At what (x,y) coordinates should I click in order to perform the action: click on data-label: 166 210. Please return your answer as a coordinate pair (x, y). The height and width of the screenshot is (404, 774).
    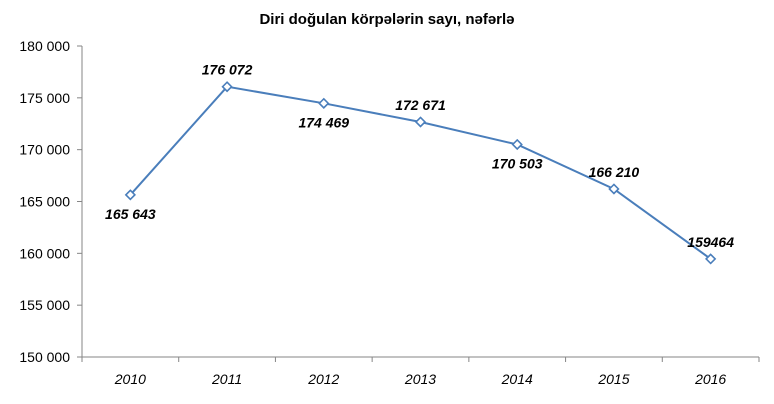
    Looking at the image, I should click on (614, 172).